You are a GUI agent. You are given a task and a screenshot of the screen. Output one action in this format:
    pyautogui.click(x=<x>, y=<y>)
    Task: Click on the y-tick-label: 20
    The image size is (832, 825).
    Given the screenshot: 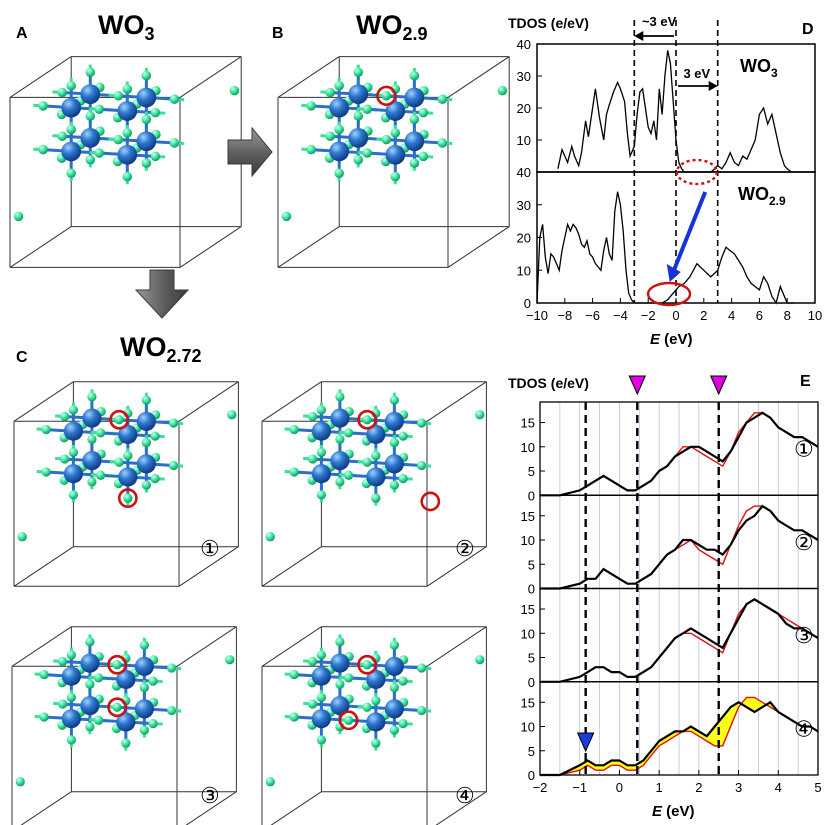 What is the action you would take?
    pyautogui.click(x=524, y=108)
    